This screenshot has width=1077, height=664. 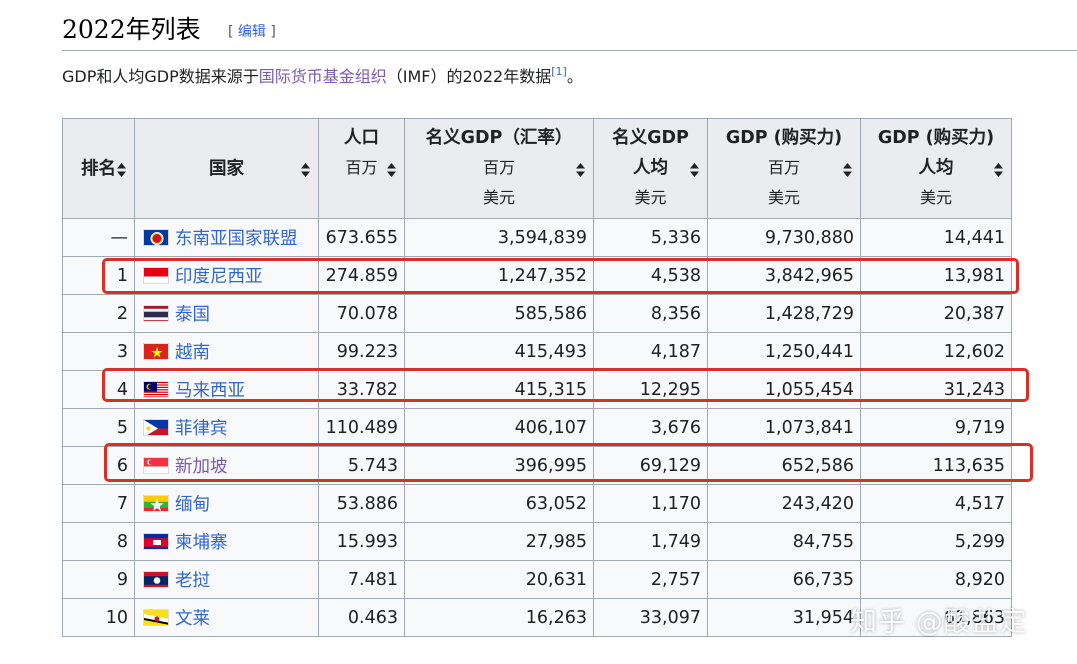 I want to click on header-title: GDP (购买力), so click(x=936, y=138).